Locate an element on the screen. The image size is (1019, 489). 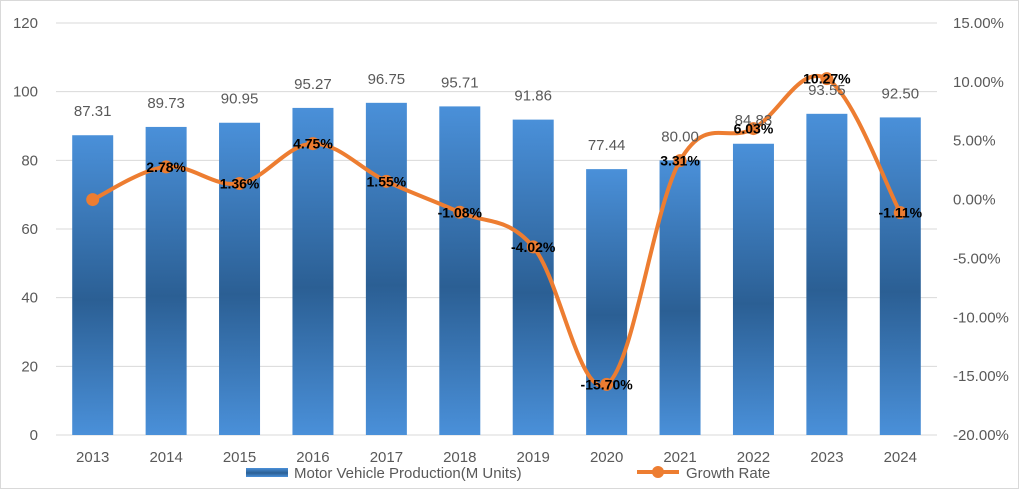
bar-value-label: 91.86 is located at coordinates (533, 96).